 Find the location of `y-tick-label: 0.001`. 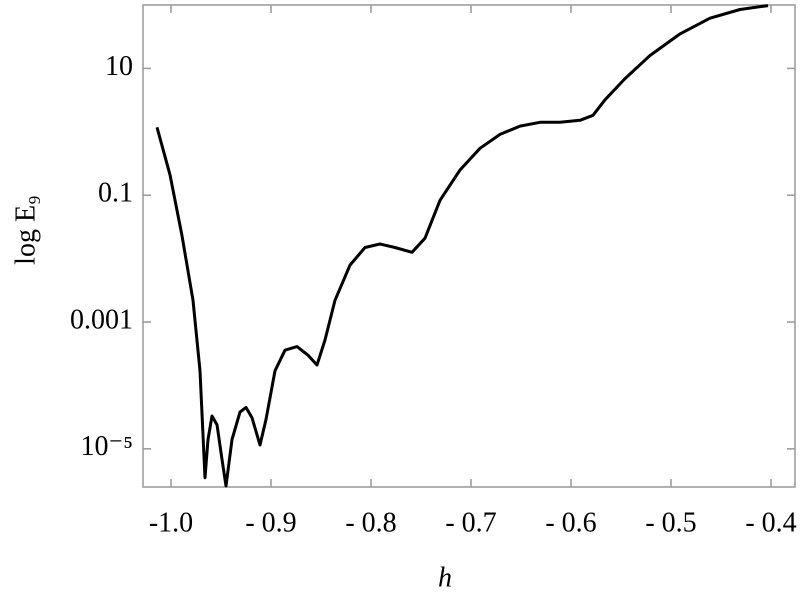

y-tick-label: 0.001 is located at coordinates (101, 319).